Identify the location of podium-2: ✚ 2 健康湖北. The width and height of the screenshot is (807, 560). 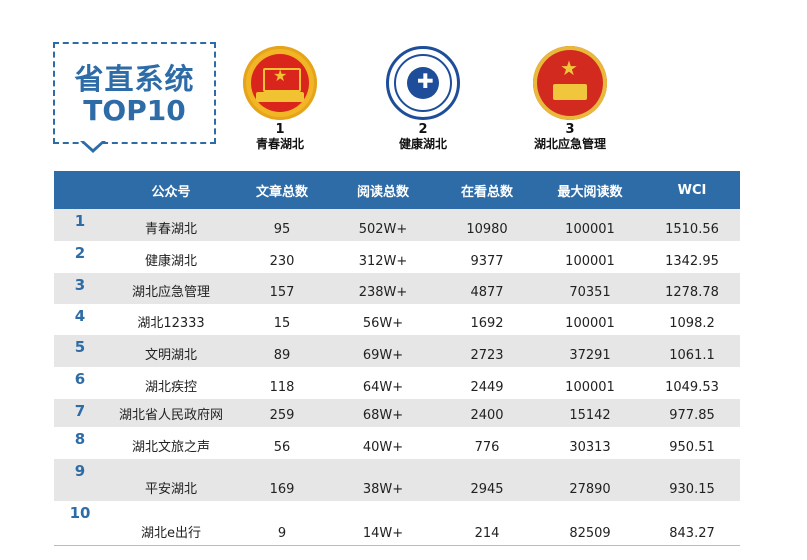
(423, 98).